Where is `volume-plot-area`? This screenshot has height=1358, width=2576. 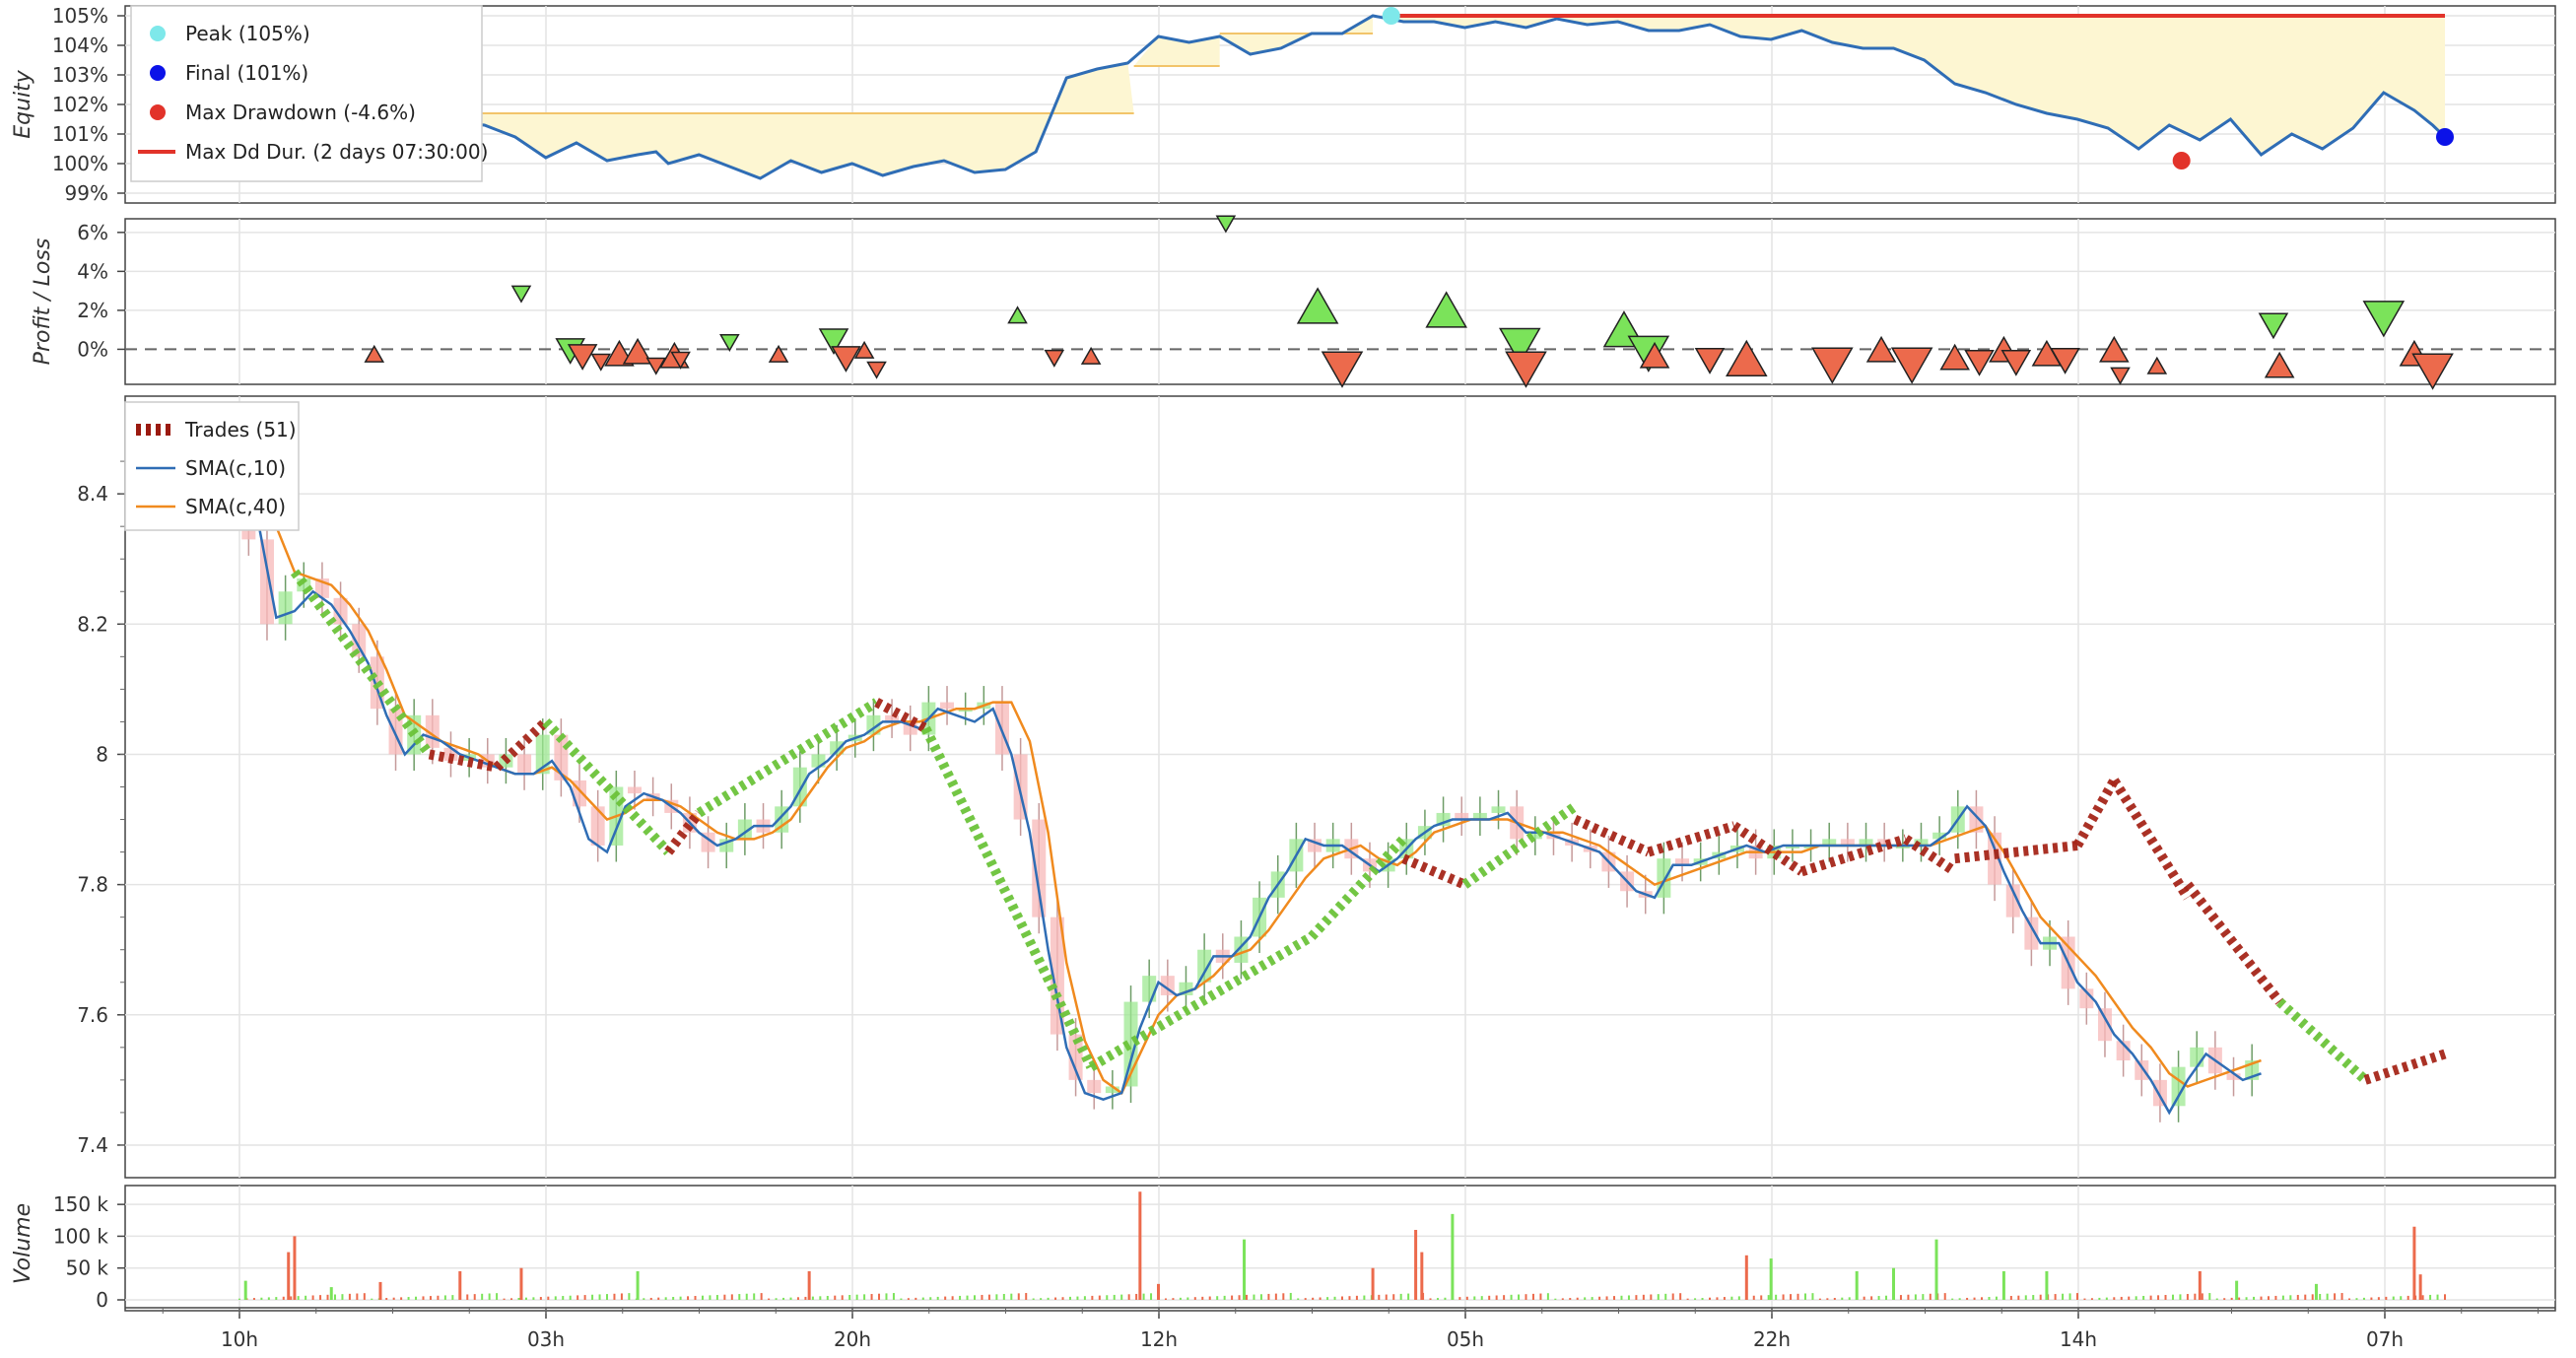 volume-plot-area is located at coordinates (1340, 1248).